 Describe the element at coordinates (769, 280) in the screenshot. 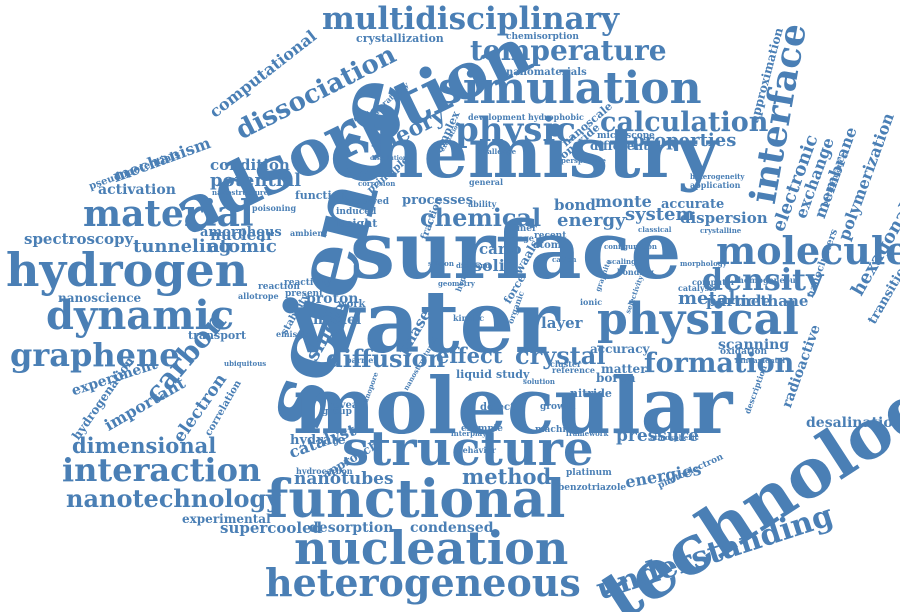

I see `word-homogeneous: homogeneous` at that location.